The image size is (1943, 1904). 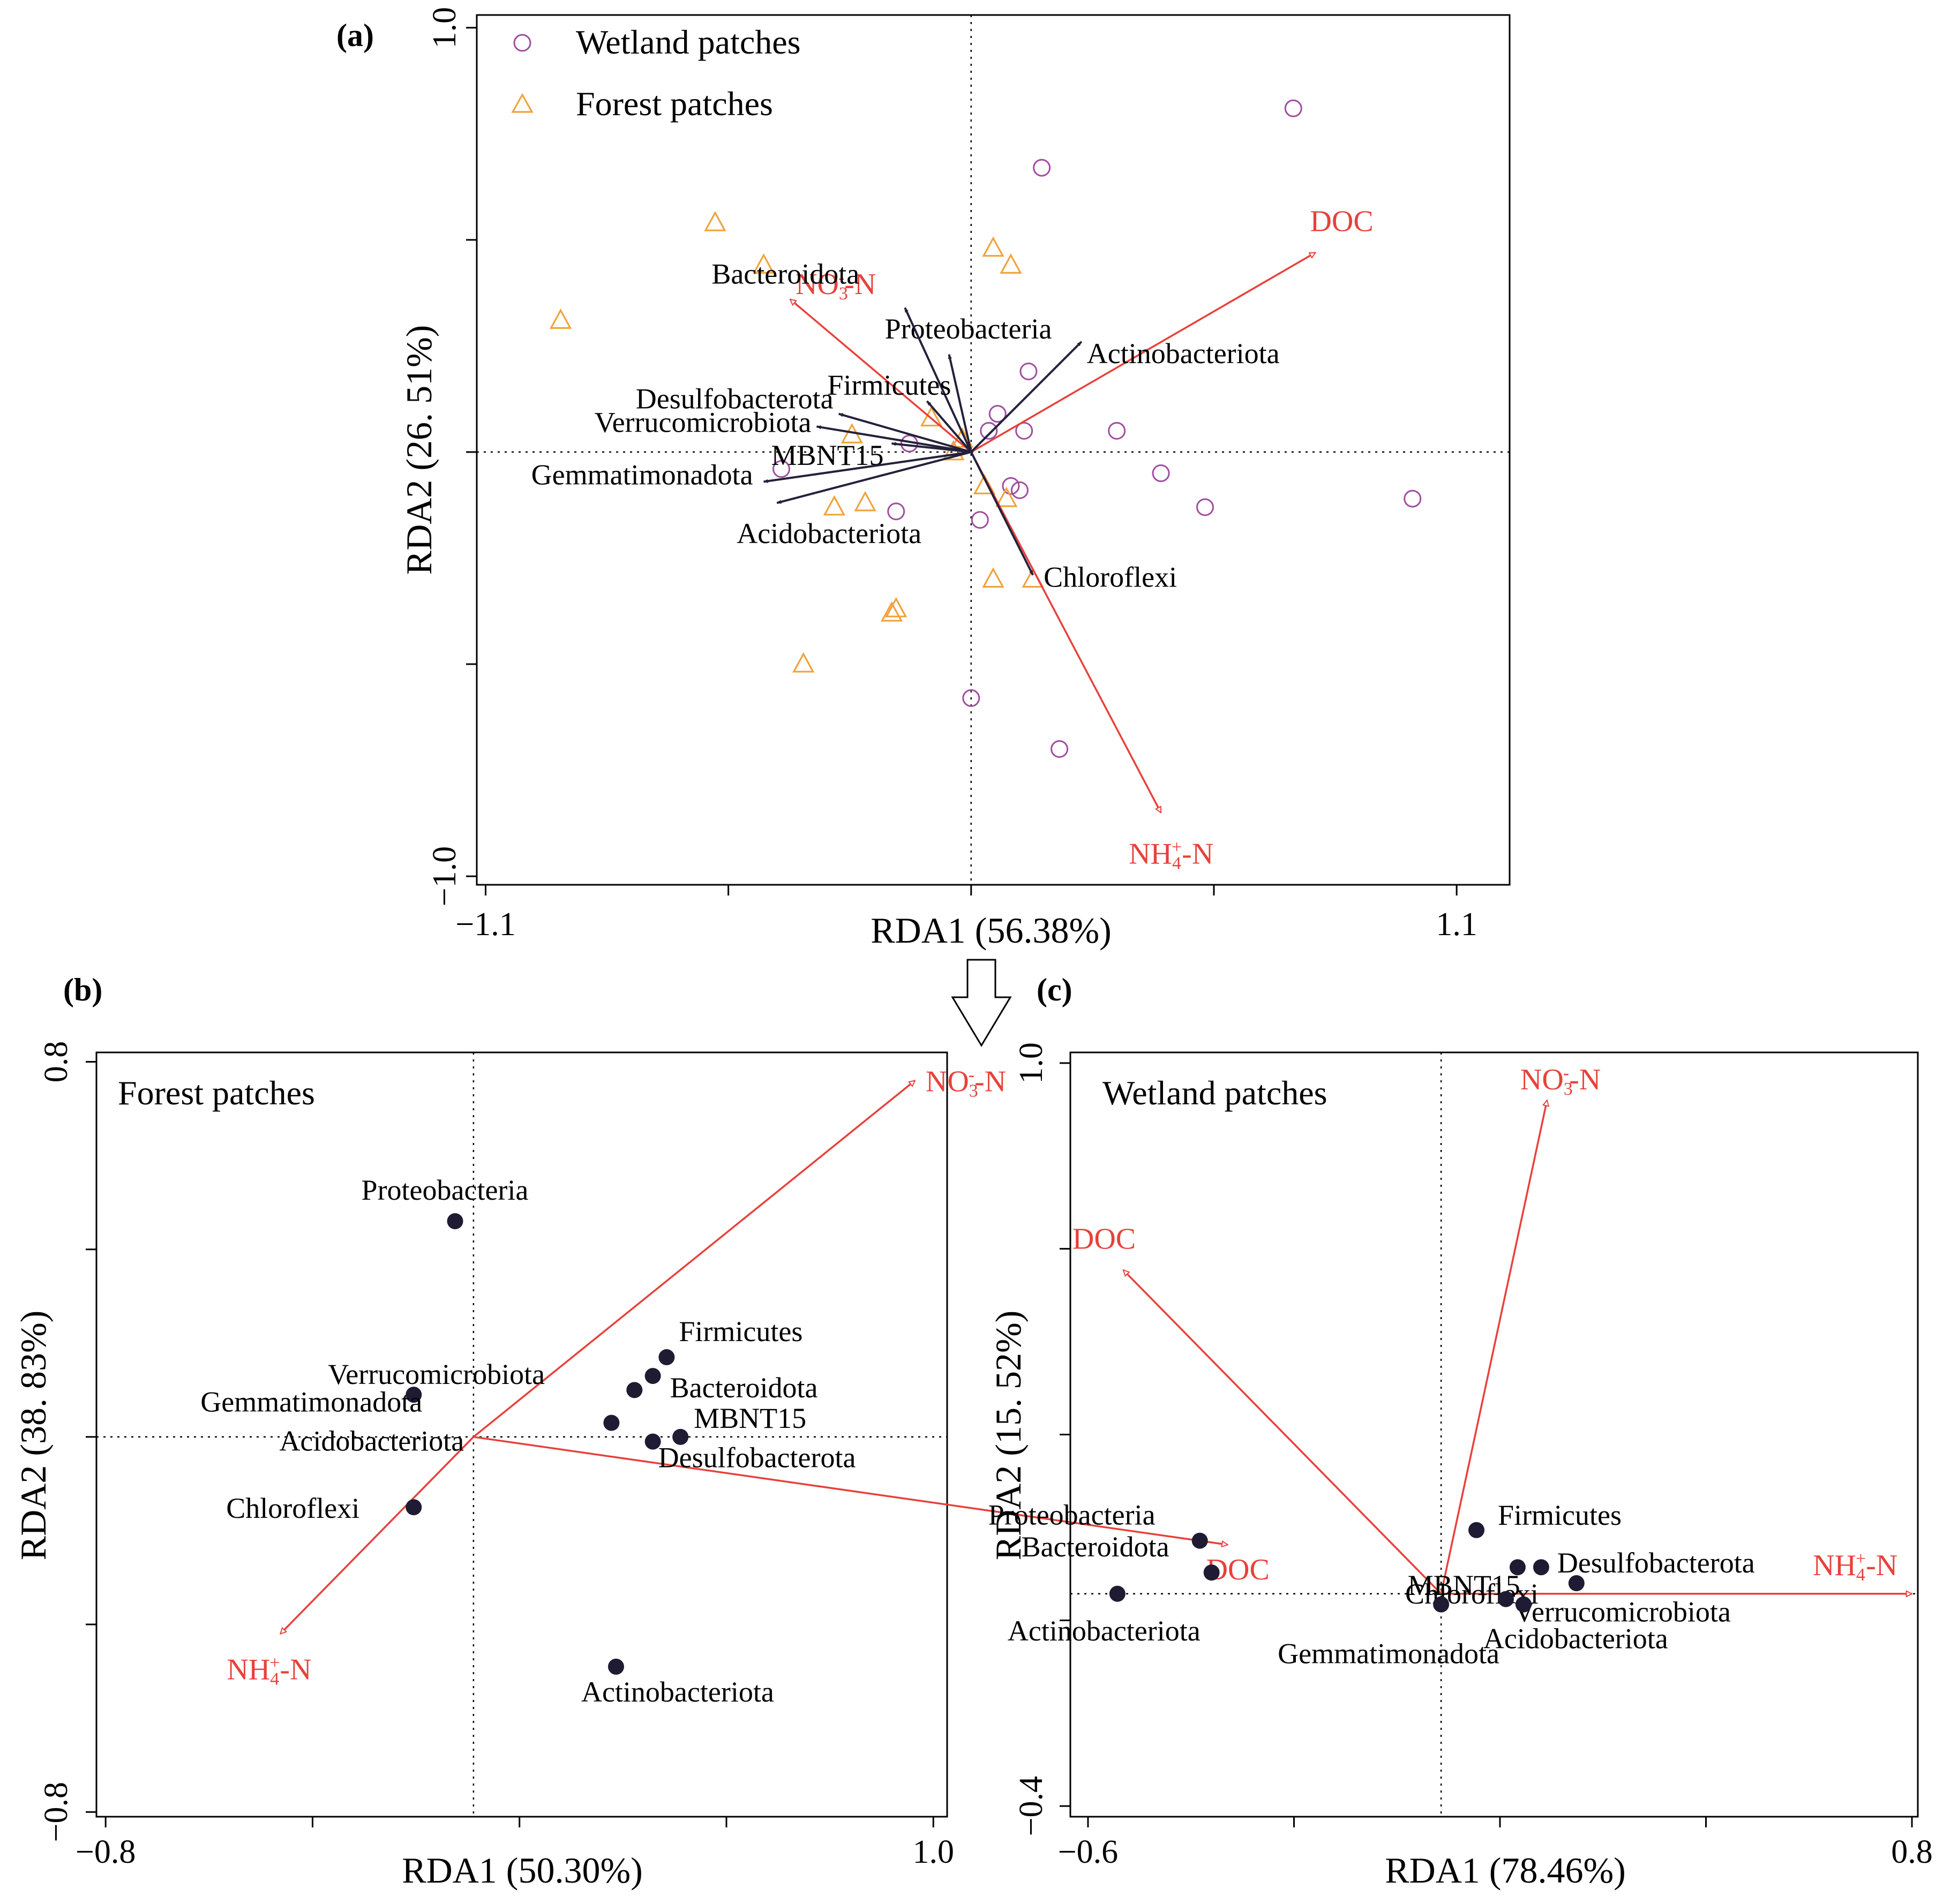 I want to click on x-tick-label: −1.1, so click(x=485, y=924).